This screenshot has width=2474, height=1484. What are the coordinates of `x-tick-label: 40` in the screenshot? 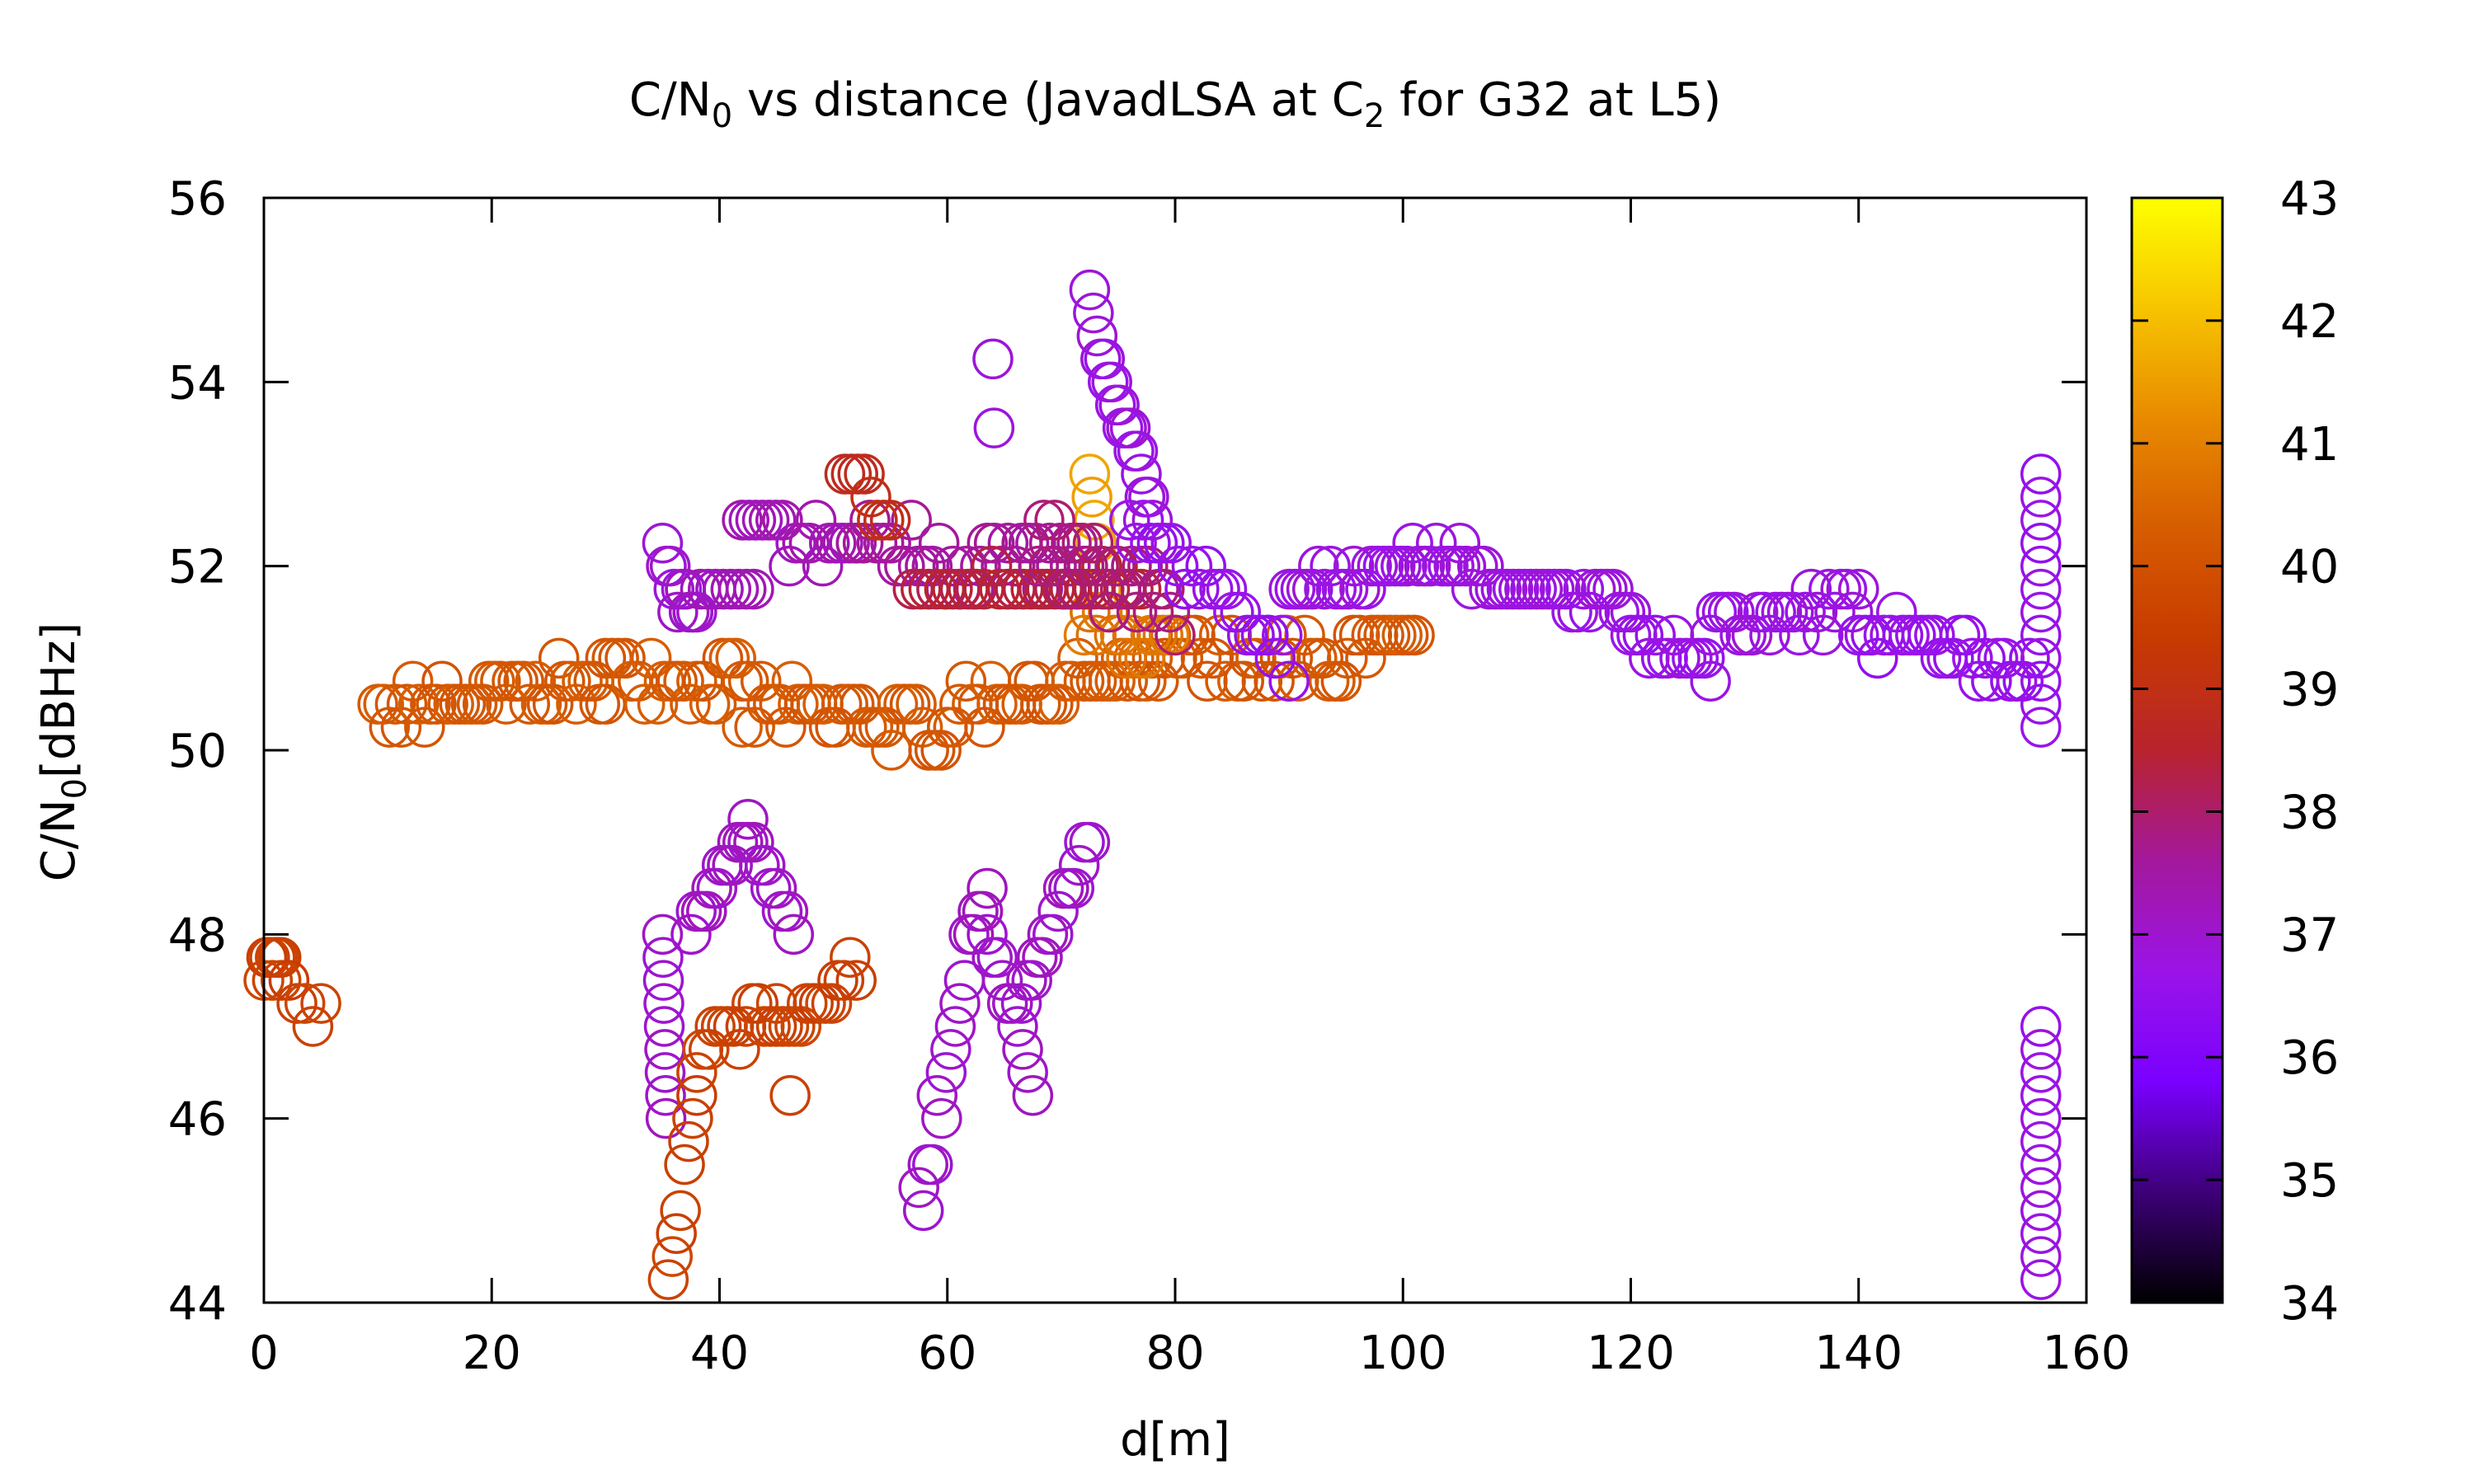 It's located at (719, 1353).